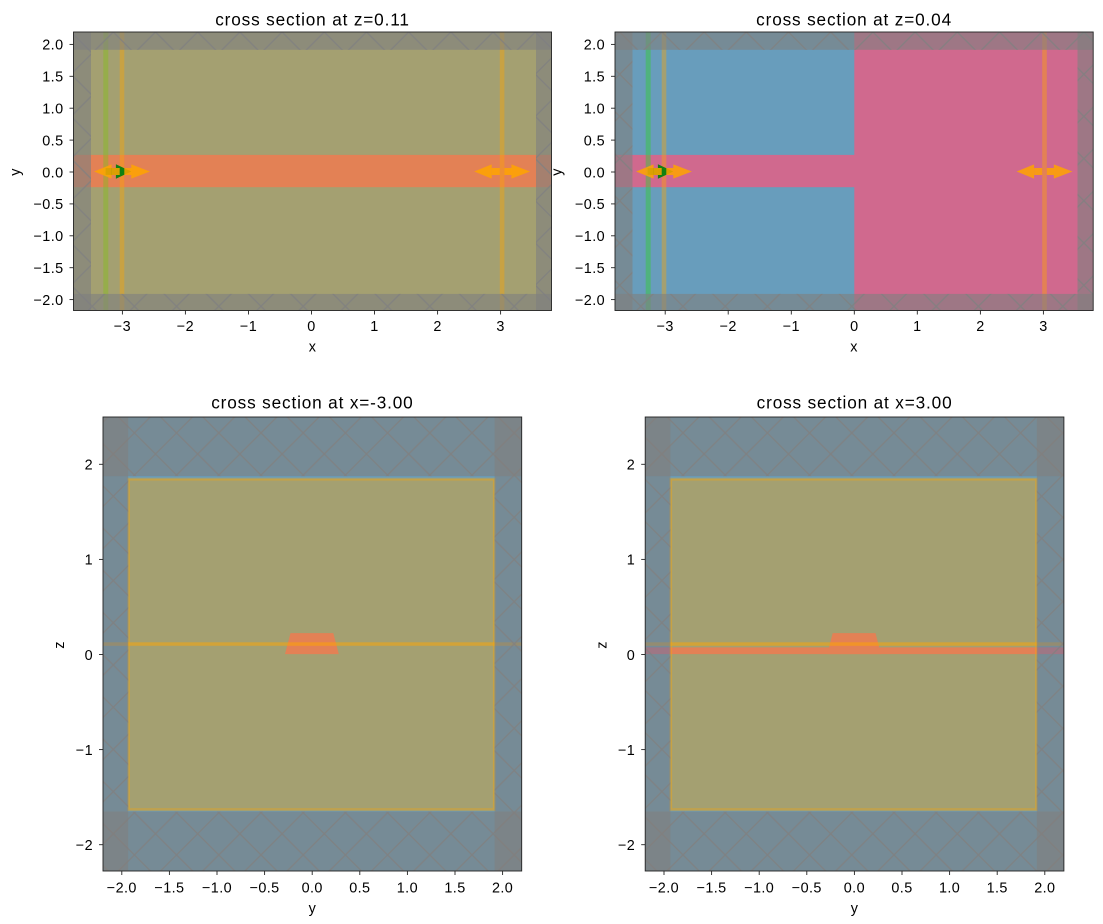  Describe the element at coordinates (312, 20) in the screenshot. I see `svg-text: cross section at z=0.11` at that location.